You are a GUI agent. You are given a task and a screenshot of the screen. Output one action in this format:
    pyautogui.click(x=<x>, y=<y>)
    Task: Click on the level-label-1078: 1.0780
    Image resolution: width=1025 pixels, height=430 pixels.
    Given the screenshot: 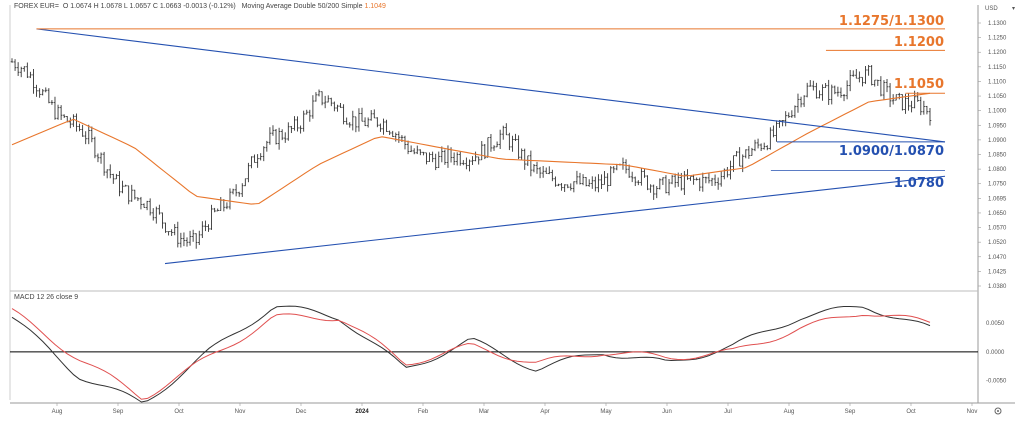 What is the action you would take?
    pyautogui.click(x=919, y=183)
    